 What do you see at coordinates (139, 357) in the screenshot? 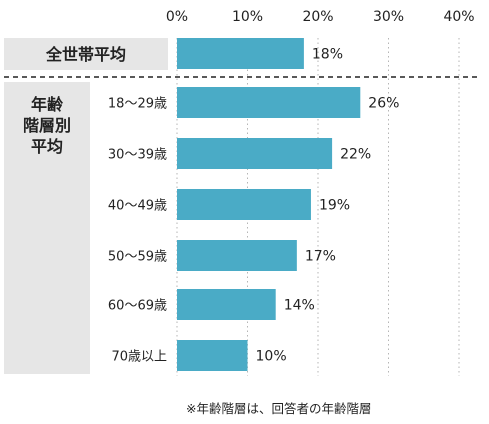
I see `category-label: 70歳以上` at bounding box center [139, 357].